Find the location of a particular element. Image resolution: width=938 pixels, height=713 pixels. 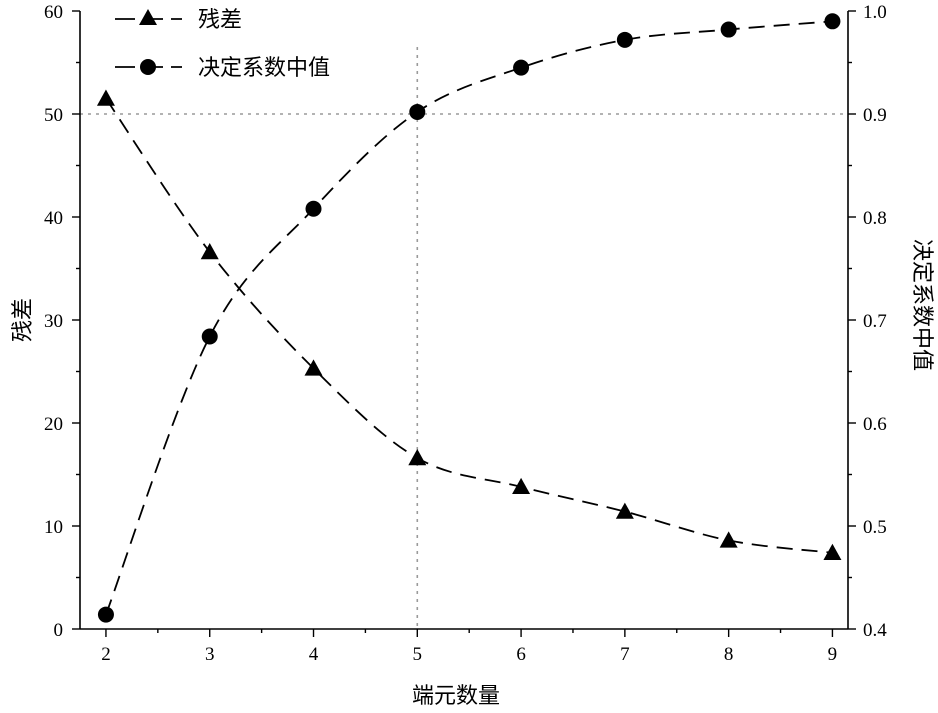

x-tick-label: 8 is located at coordinates (729, 654).